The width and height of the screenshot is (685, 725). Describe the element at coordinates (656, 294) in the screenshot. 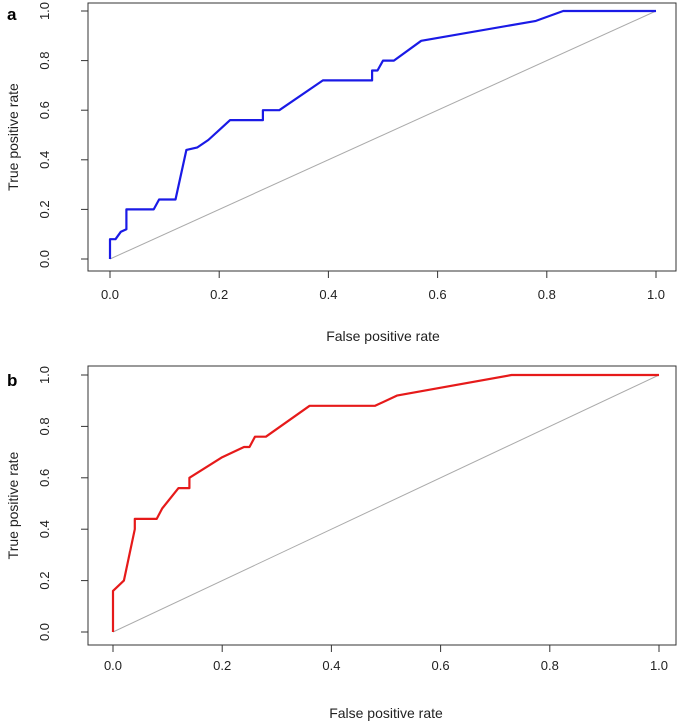

I see `panel-a-x-tick-label: 1.0` at that location.